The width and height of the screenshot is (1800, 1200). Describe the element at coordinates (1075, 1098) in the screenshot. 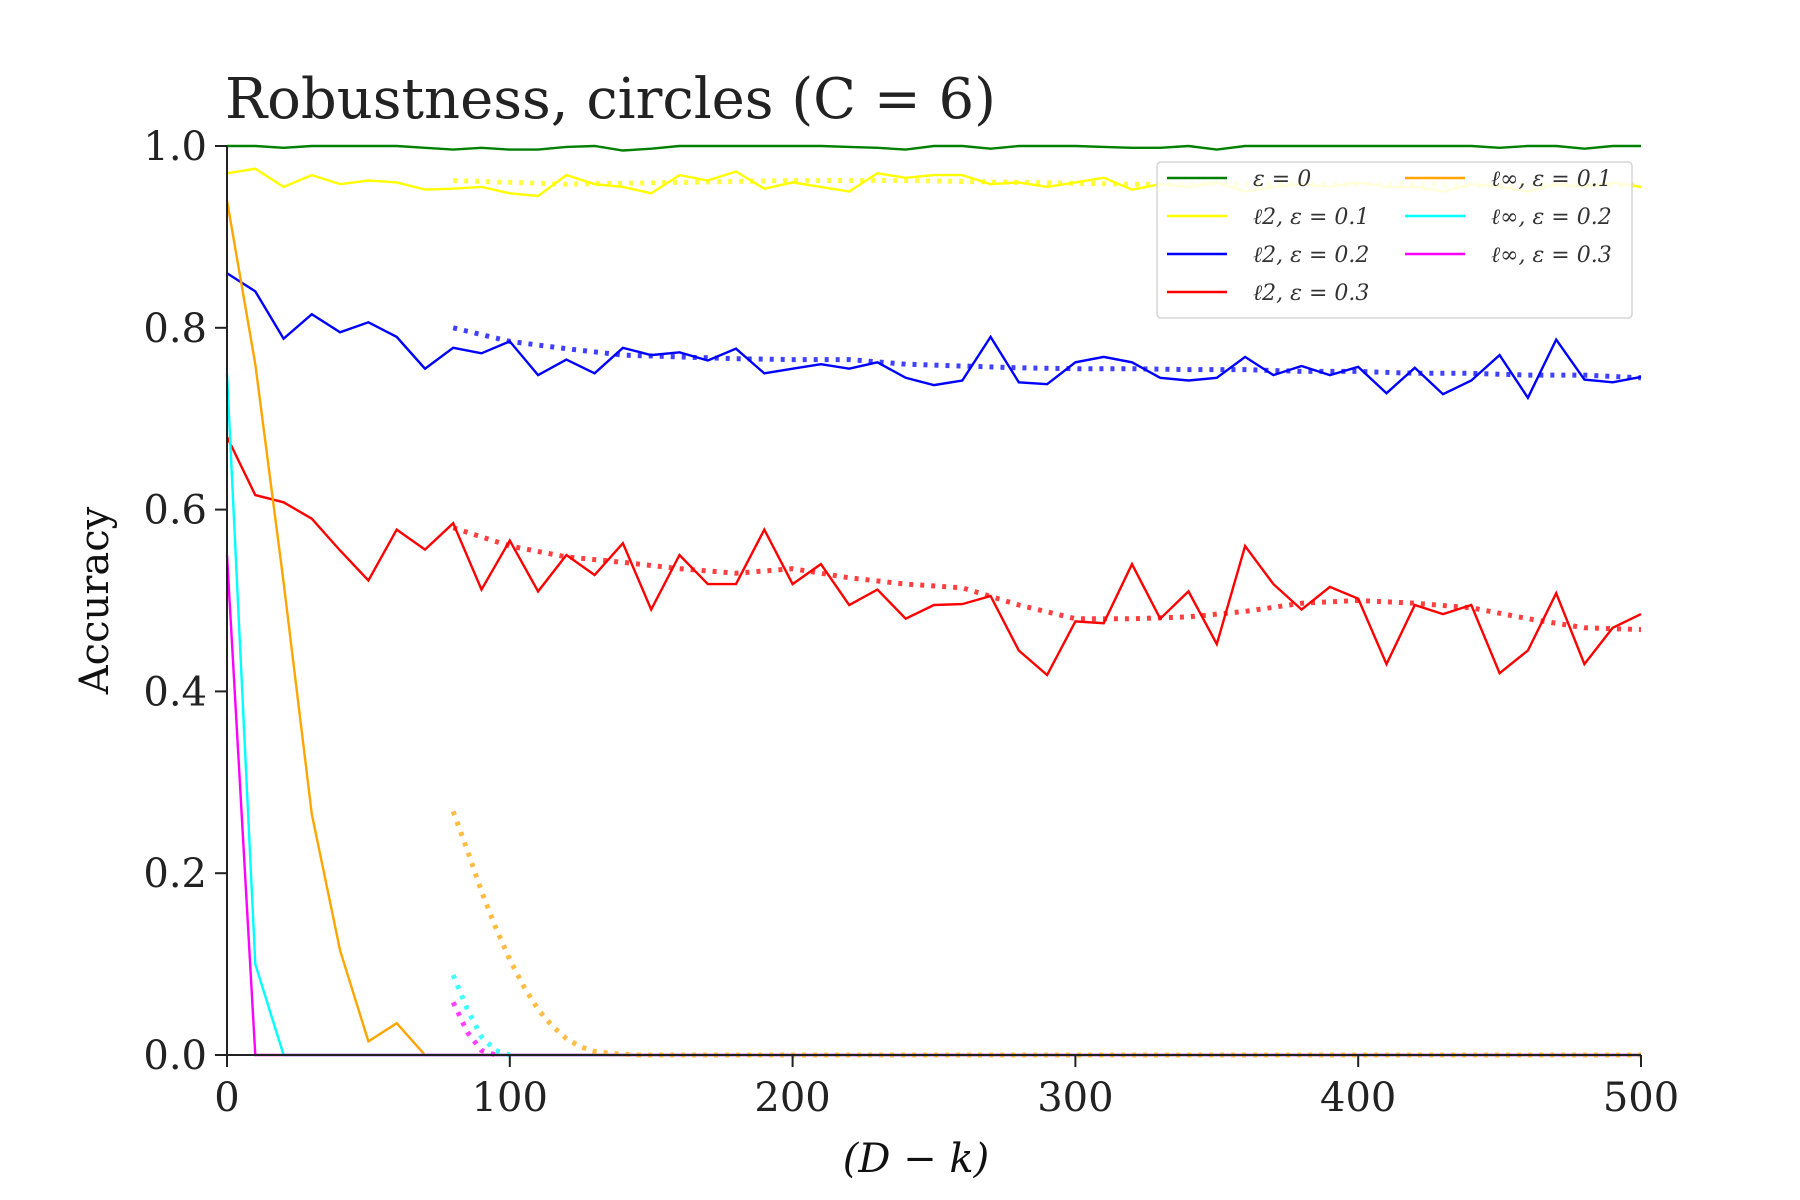

I see `x-tick-label: 300` at that location.